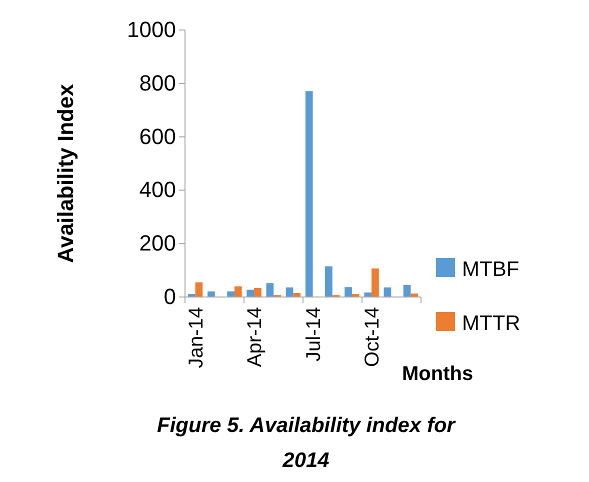  What do you see at coordinates (157, 83) in the screenshot?
I see `y-tick-label: 800` at bounding box center [157, 83].